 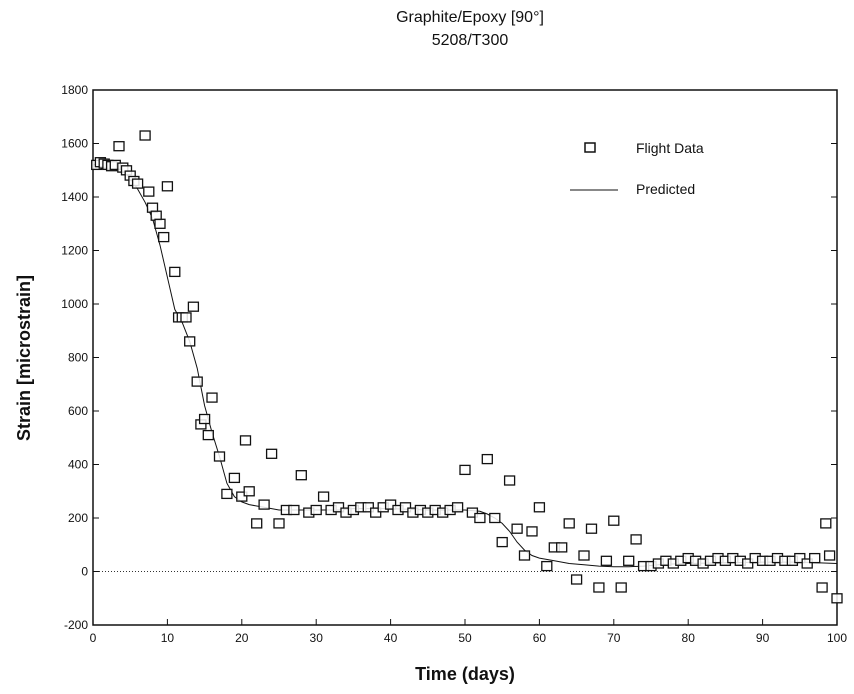 I want to click on y-tick-label: 1400, so click(x=74, y=197).